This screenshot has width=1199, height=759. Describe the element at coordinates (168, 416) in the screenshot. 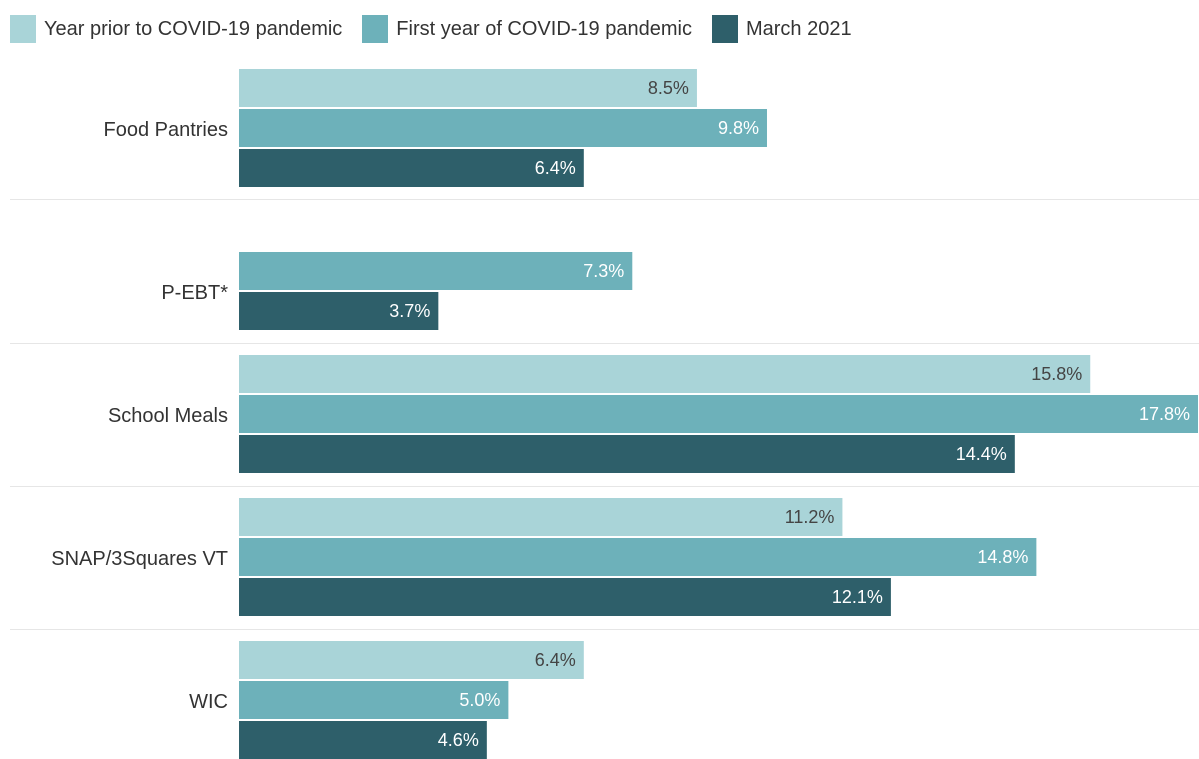

I see `category-label-school-meals: School Meals` at that location.